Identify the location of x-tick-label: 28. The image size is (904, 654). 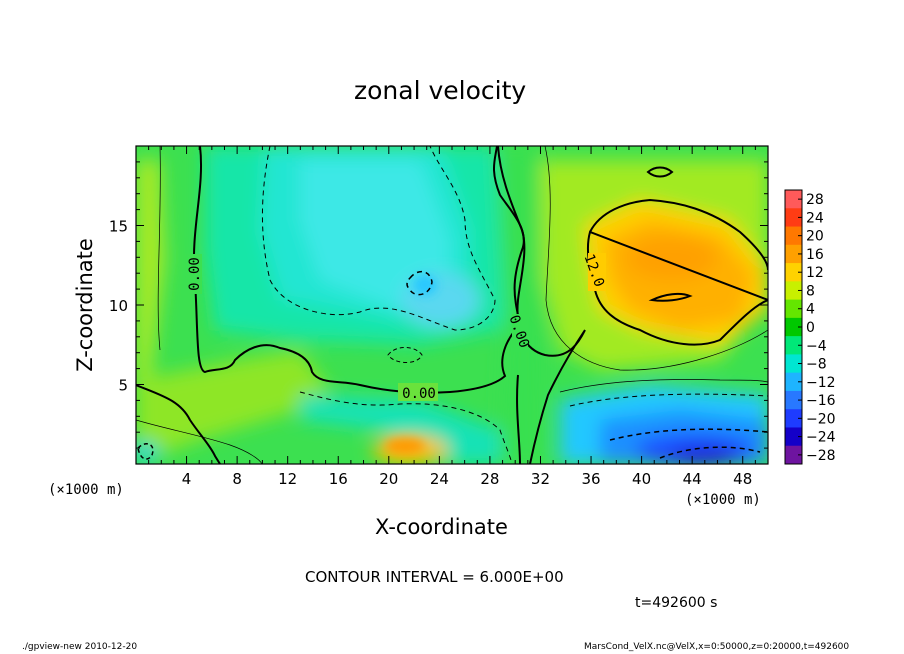
(489, 479).